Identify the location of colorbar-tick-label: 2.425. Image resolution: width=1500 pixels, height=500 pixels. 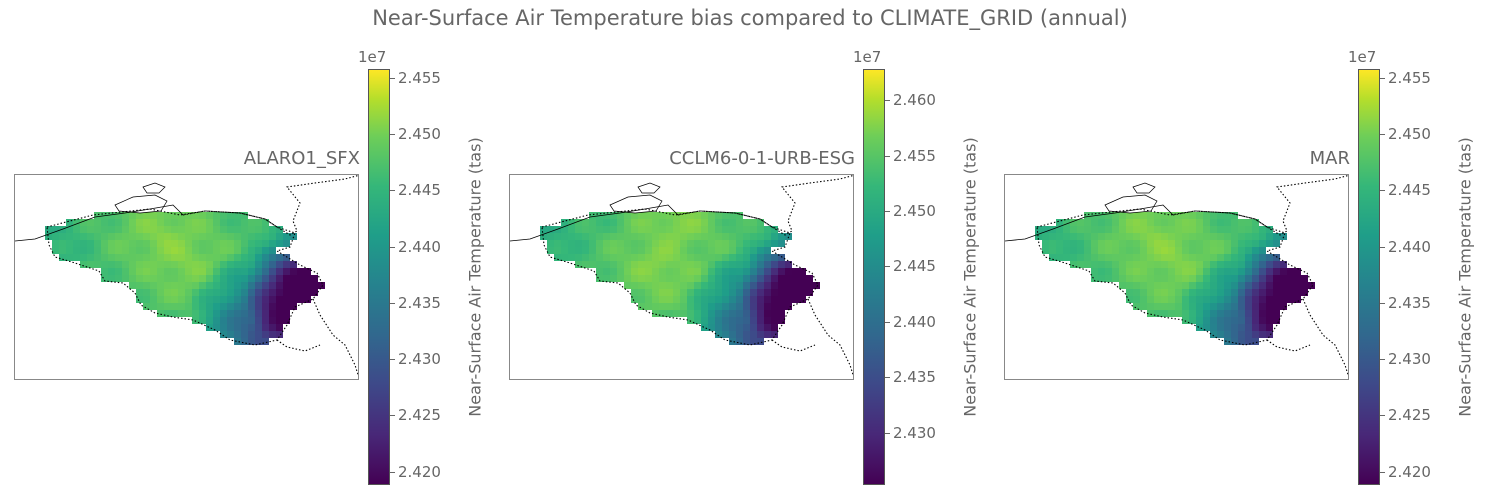
(1409, 415).